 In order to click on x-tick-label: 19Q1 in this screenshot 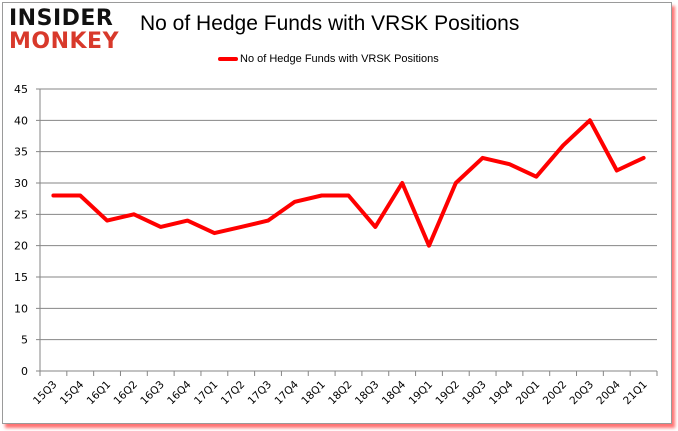, I will do `click(421, 393)`.